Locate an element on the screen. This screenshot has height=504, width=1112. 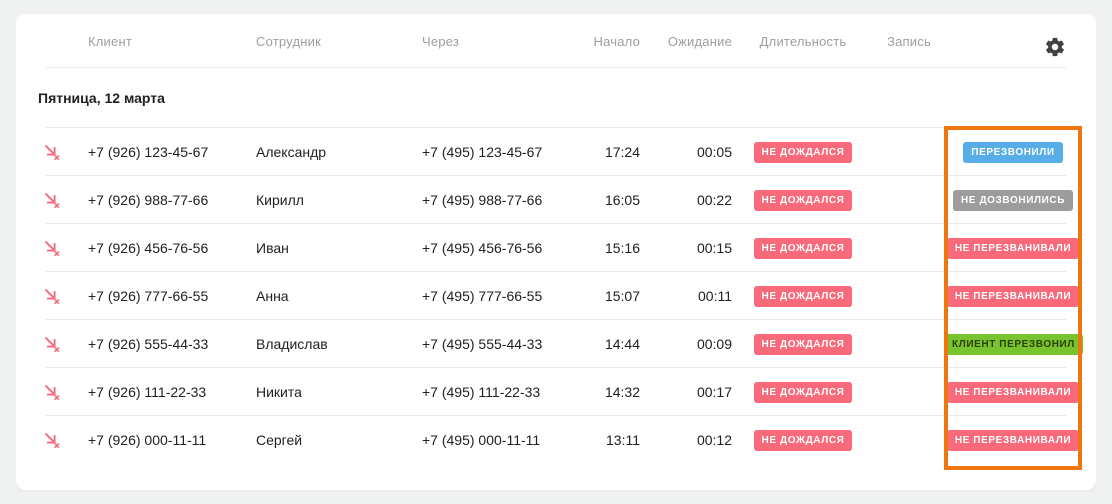
client-phone: +7 (926) 777-66-55 is located at coordinates (148, 296).